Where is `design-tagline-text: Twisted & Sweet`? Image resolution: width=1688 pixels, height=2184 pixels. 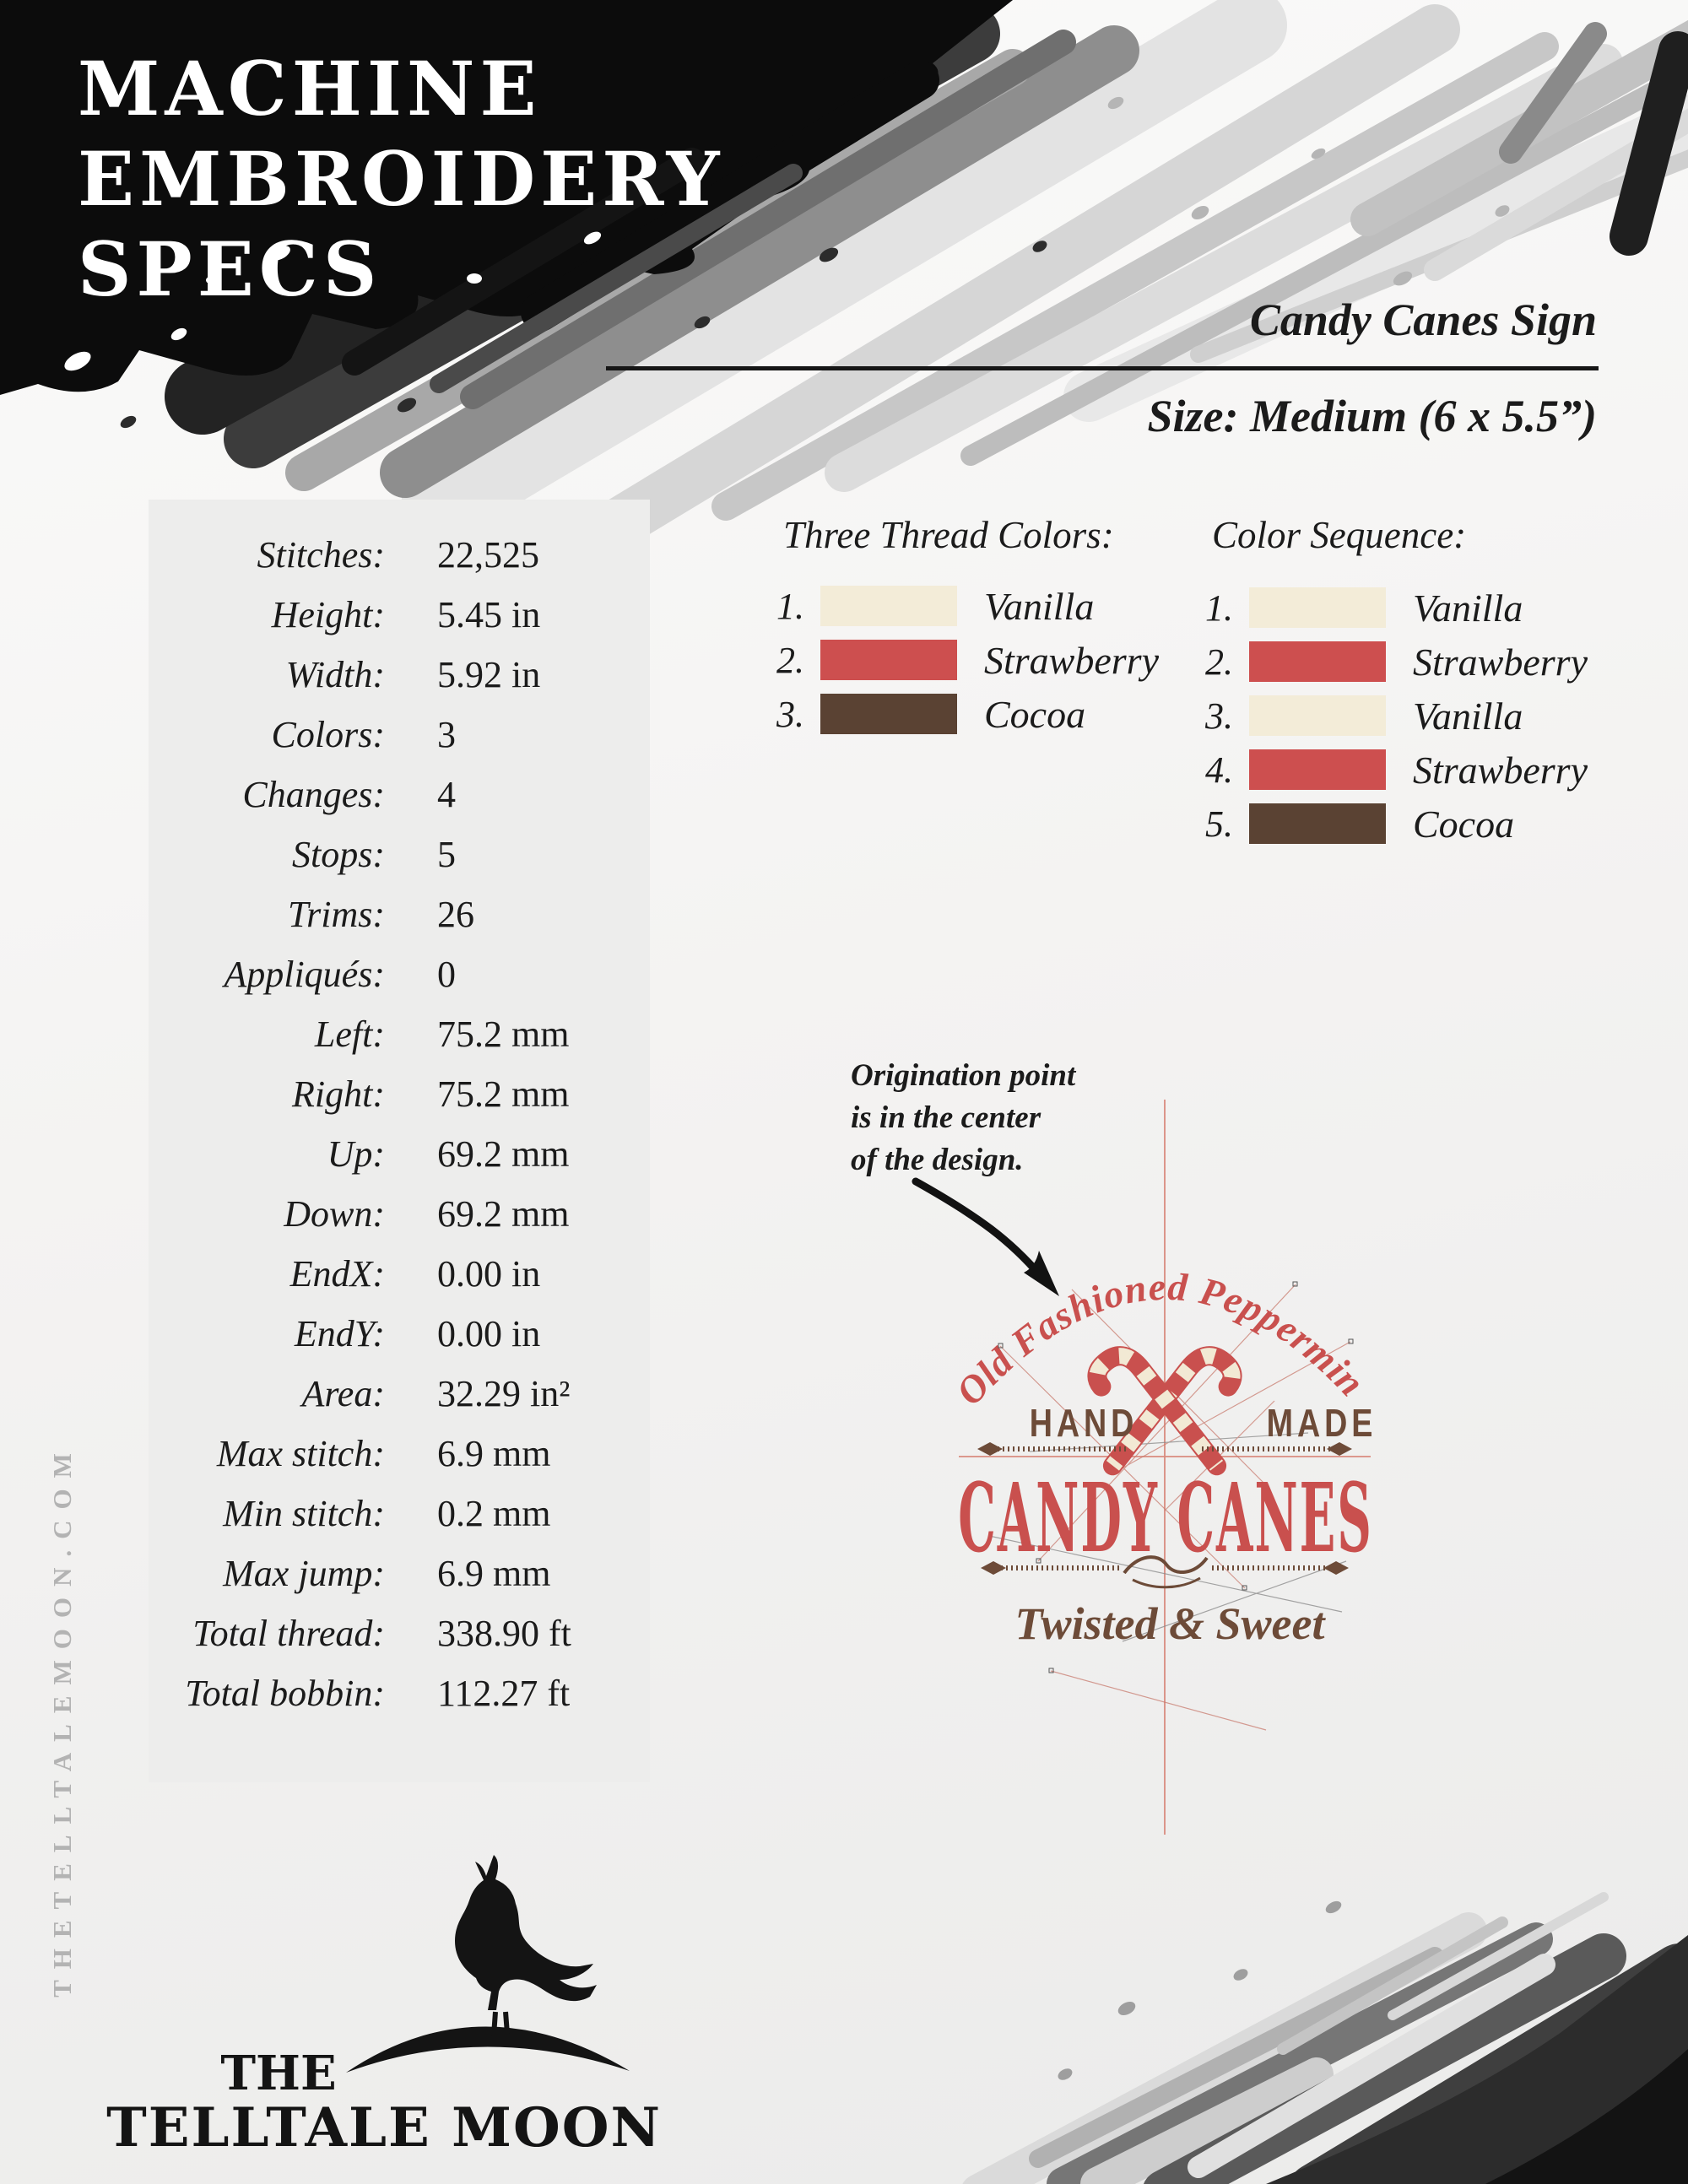
design-tagline-text: Twisted & Sweet is located at coordinates (1171, 1623).